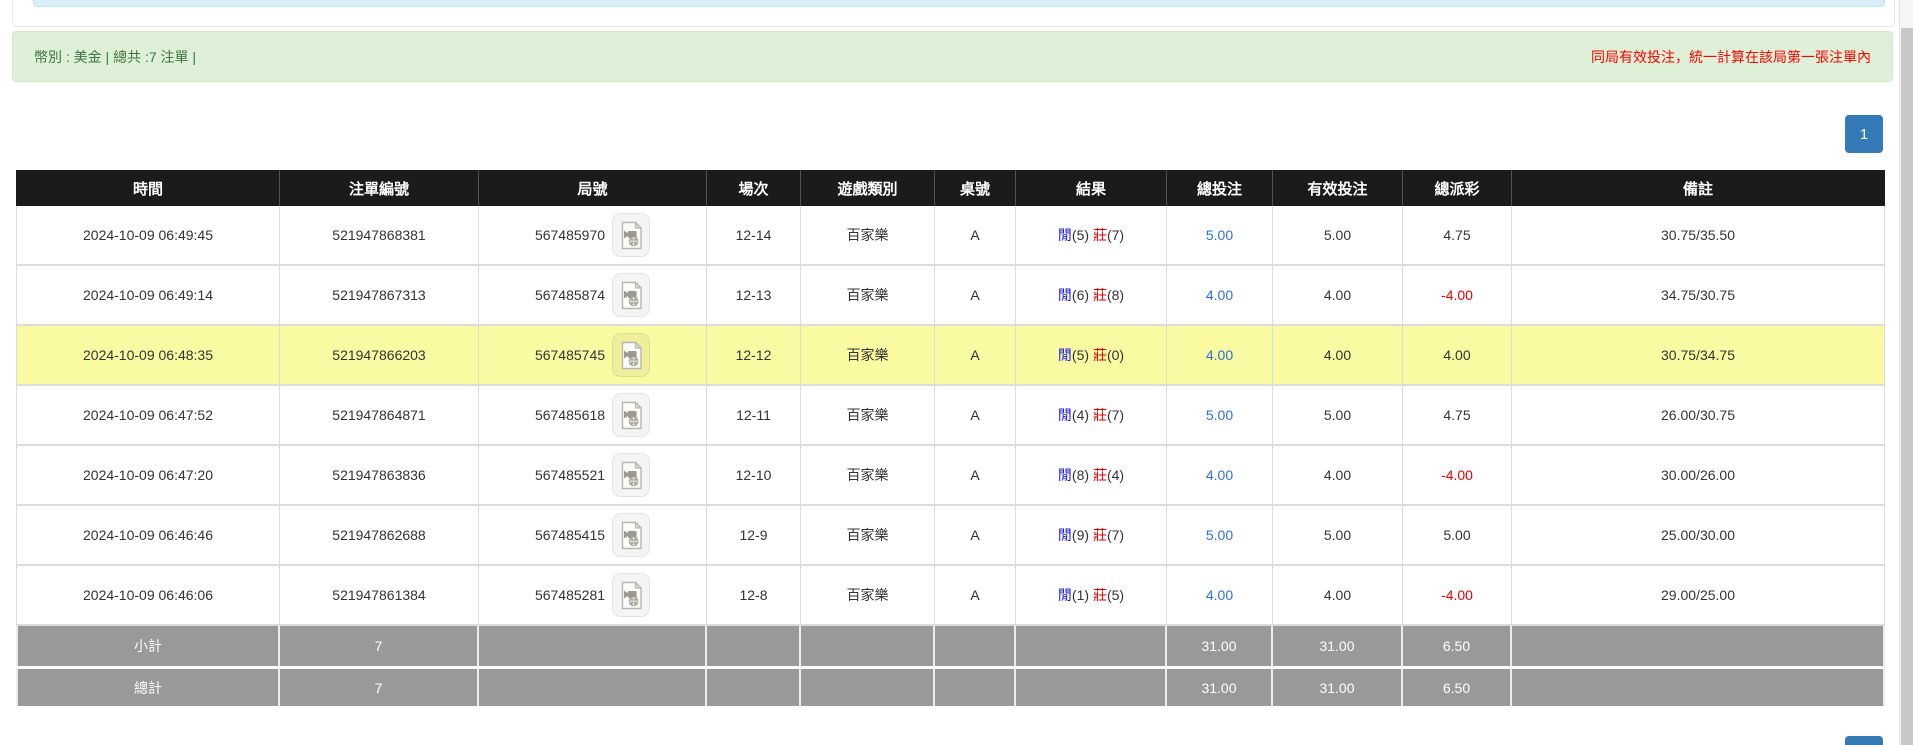  I want to click on cell-time: 2024-10-09 06:48:35, so click(148, 356).